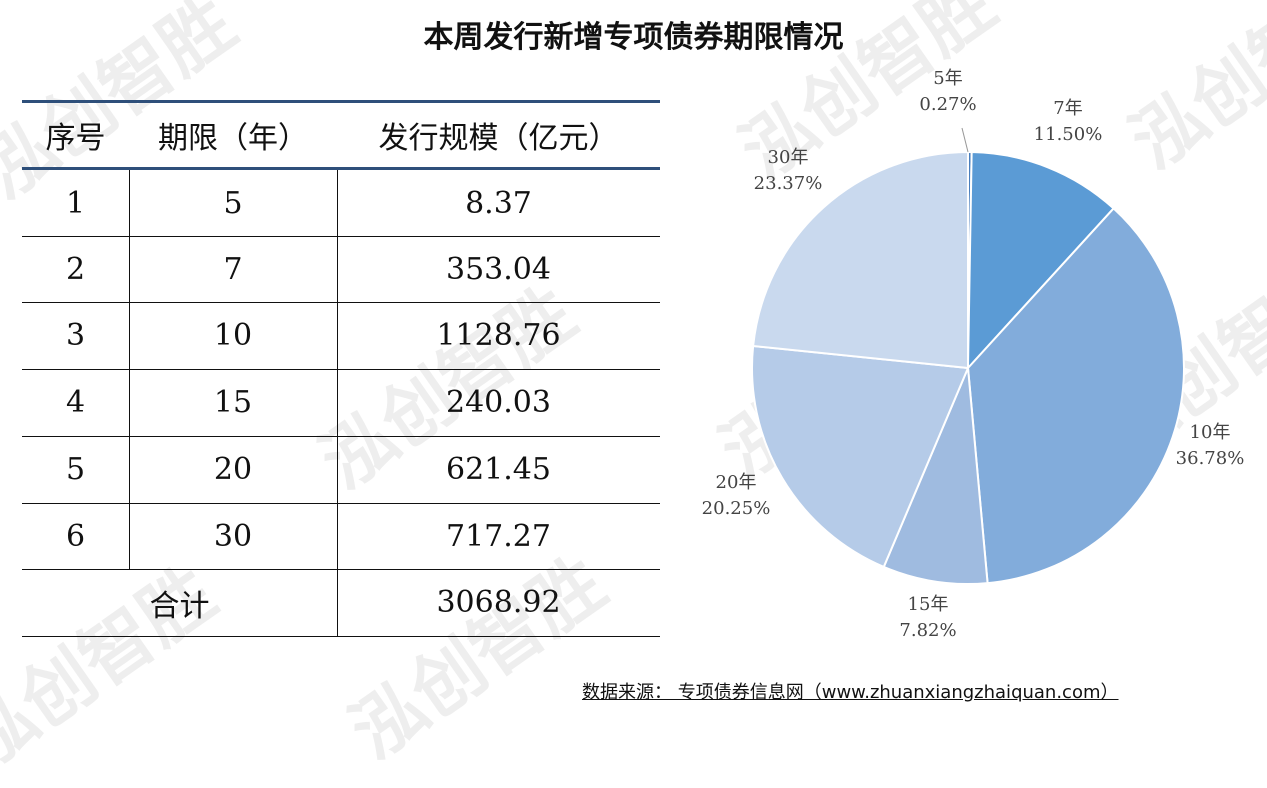  I want to click on row-1-index: 1, so click(75, 203).